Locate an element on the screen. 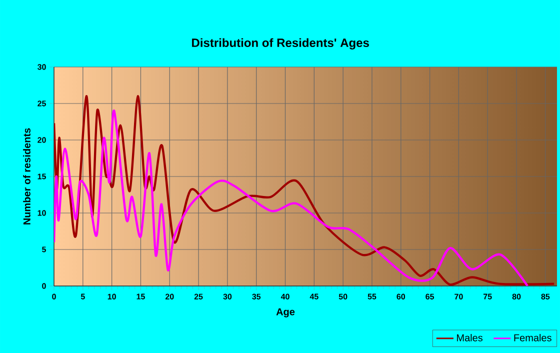 This screenshot has width=560, height=353. y-tick-label: 0 is located at coordinates (44, 286).